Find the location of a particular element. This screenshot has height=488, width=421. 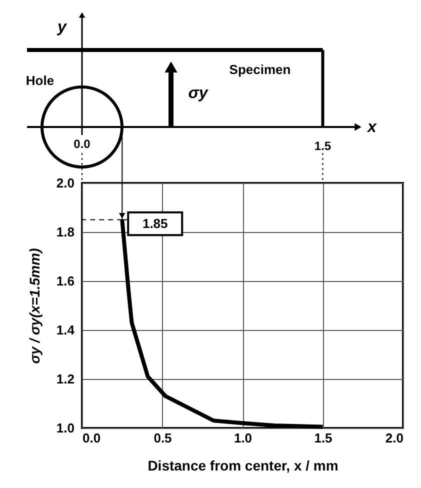

x-axis-title: Distance from center, x / mm is located at coordinates (243, 466).